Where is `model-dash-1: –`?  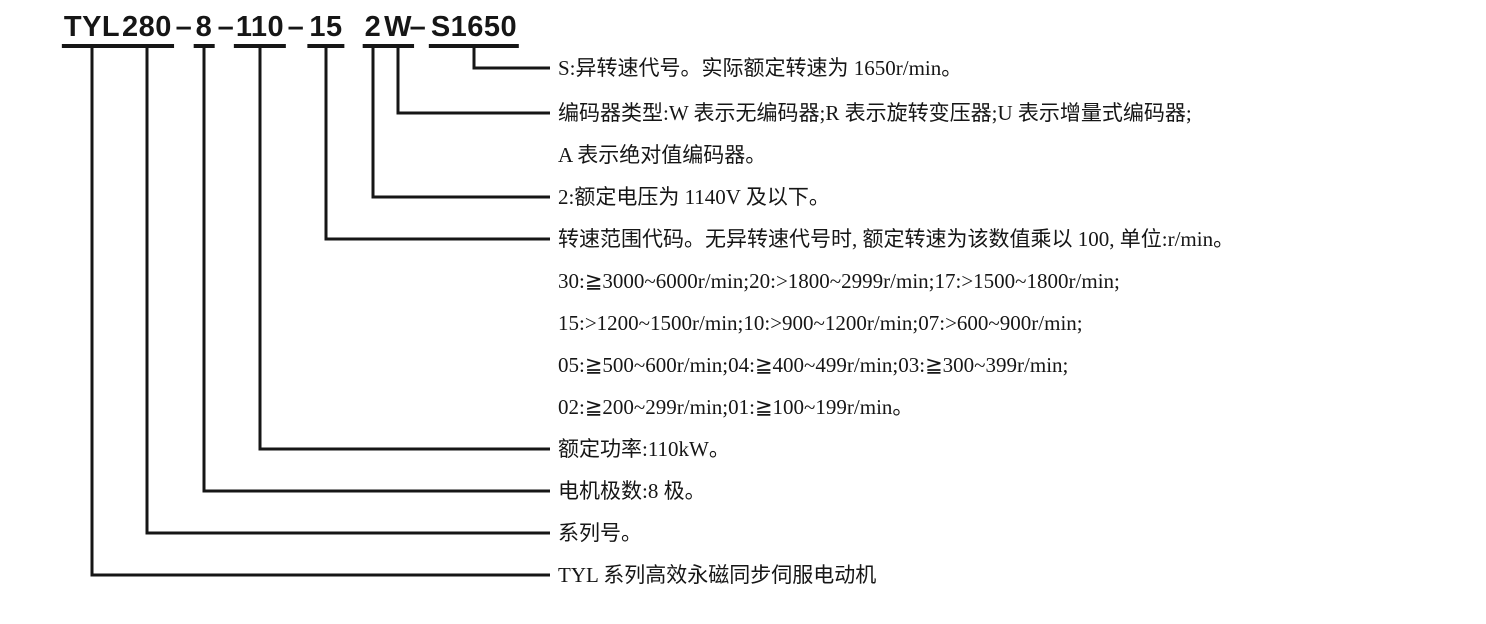 model-dash-1: – is located at coordinates (184, 27).